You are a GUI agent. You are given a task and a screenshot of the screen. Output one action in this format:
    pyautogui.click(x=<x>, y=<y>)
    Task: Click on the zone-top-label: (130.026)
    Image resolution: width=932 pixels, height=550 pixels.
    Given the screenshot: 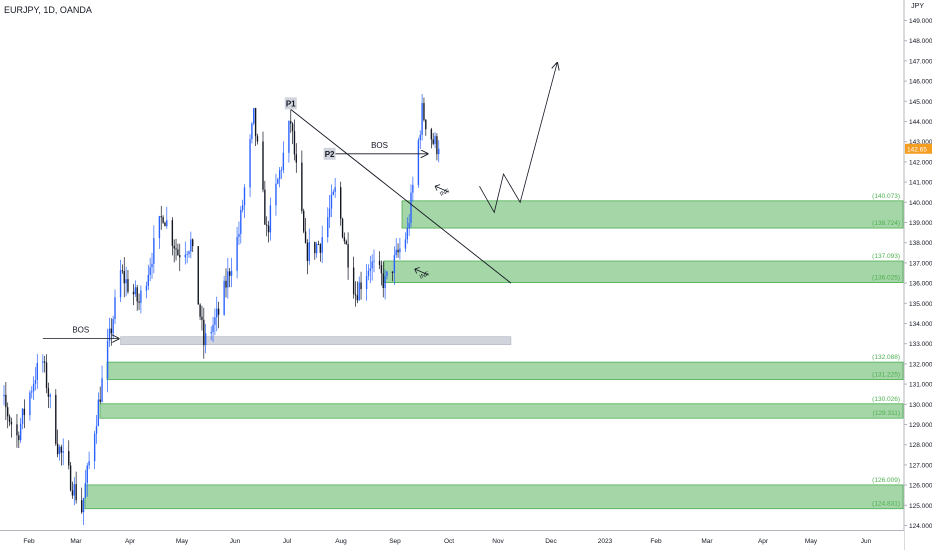 What is the action you would take?
    pyautogui.click(x=886, y=399)
    